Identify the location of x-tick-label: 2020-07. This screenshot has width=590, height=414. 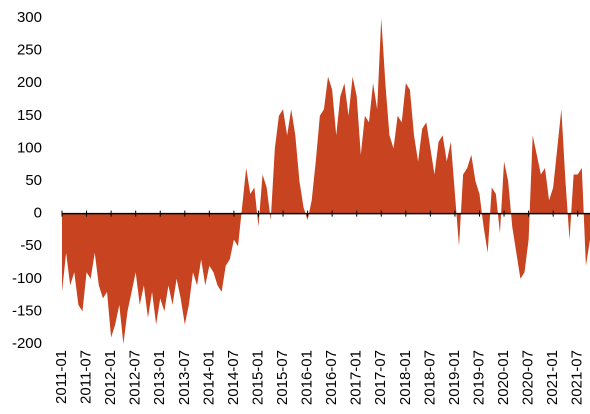
(528, 377).